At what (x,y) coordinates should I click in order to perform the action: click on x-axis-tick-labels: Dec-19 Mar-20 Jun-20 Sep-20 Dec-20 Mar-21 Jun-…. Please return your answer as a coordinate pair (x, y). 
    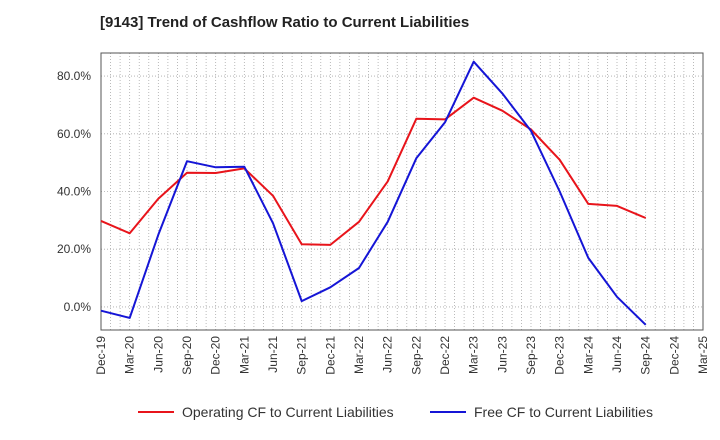
    Looking at the image, I should click on (402, 355).